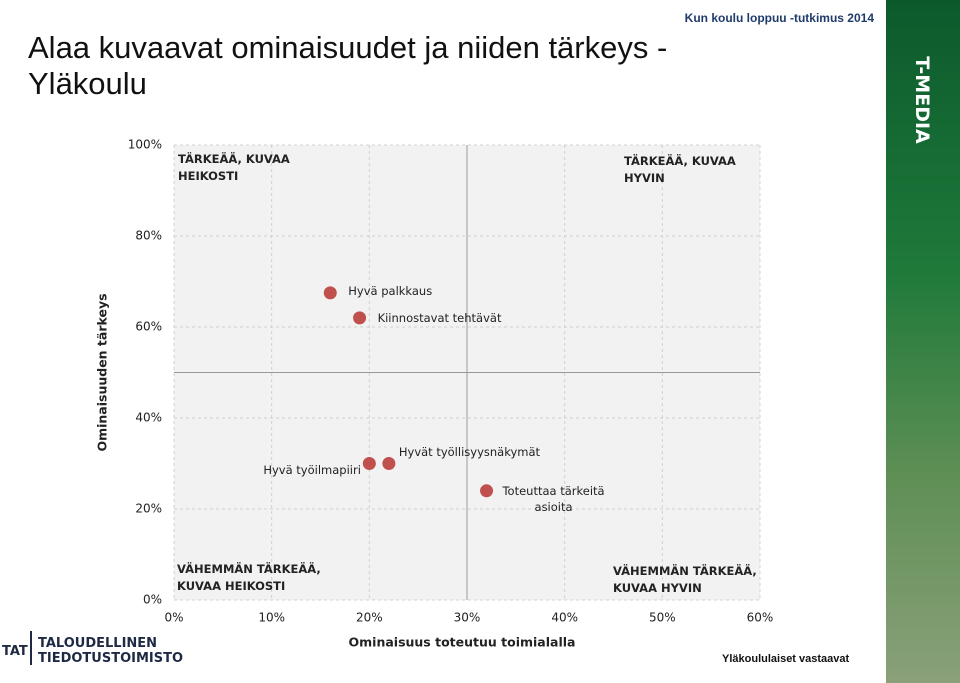 The height and width of the screenshot is (683, 960). Describe the element at coordinates (148, 327) in the screenshot. I see `y-tick-label: 60%` at that location.